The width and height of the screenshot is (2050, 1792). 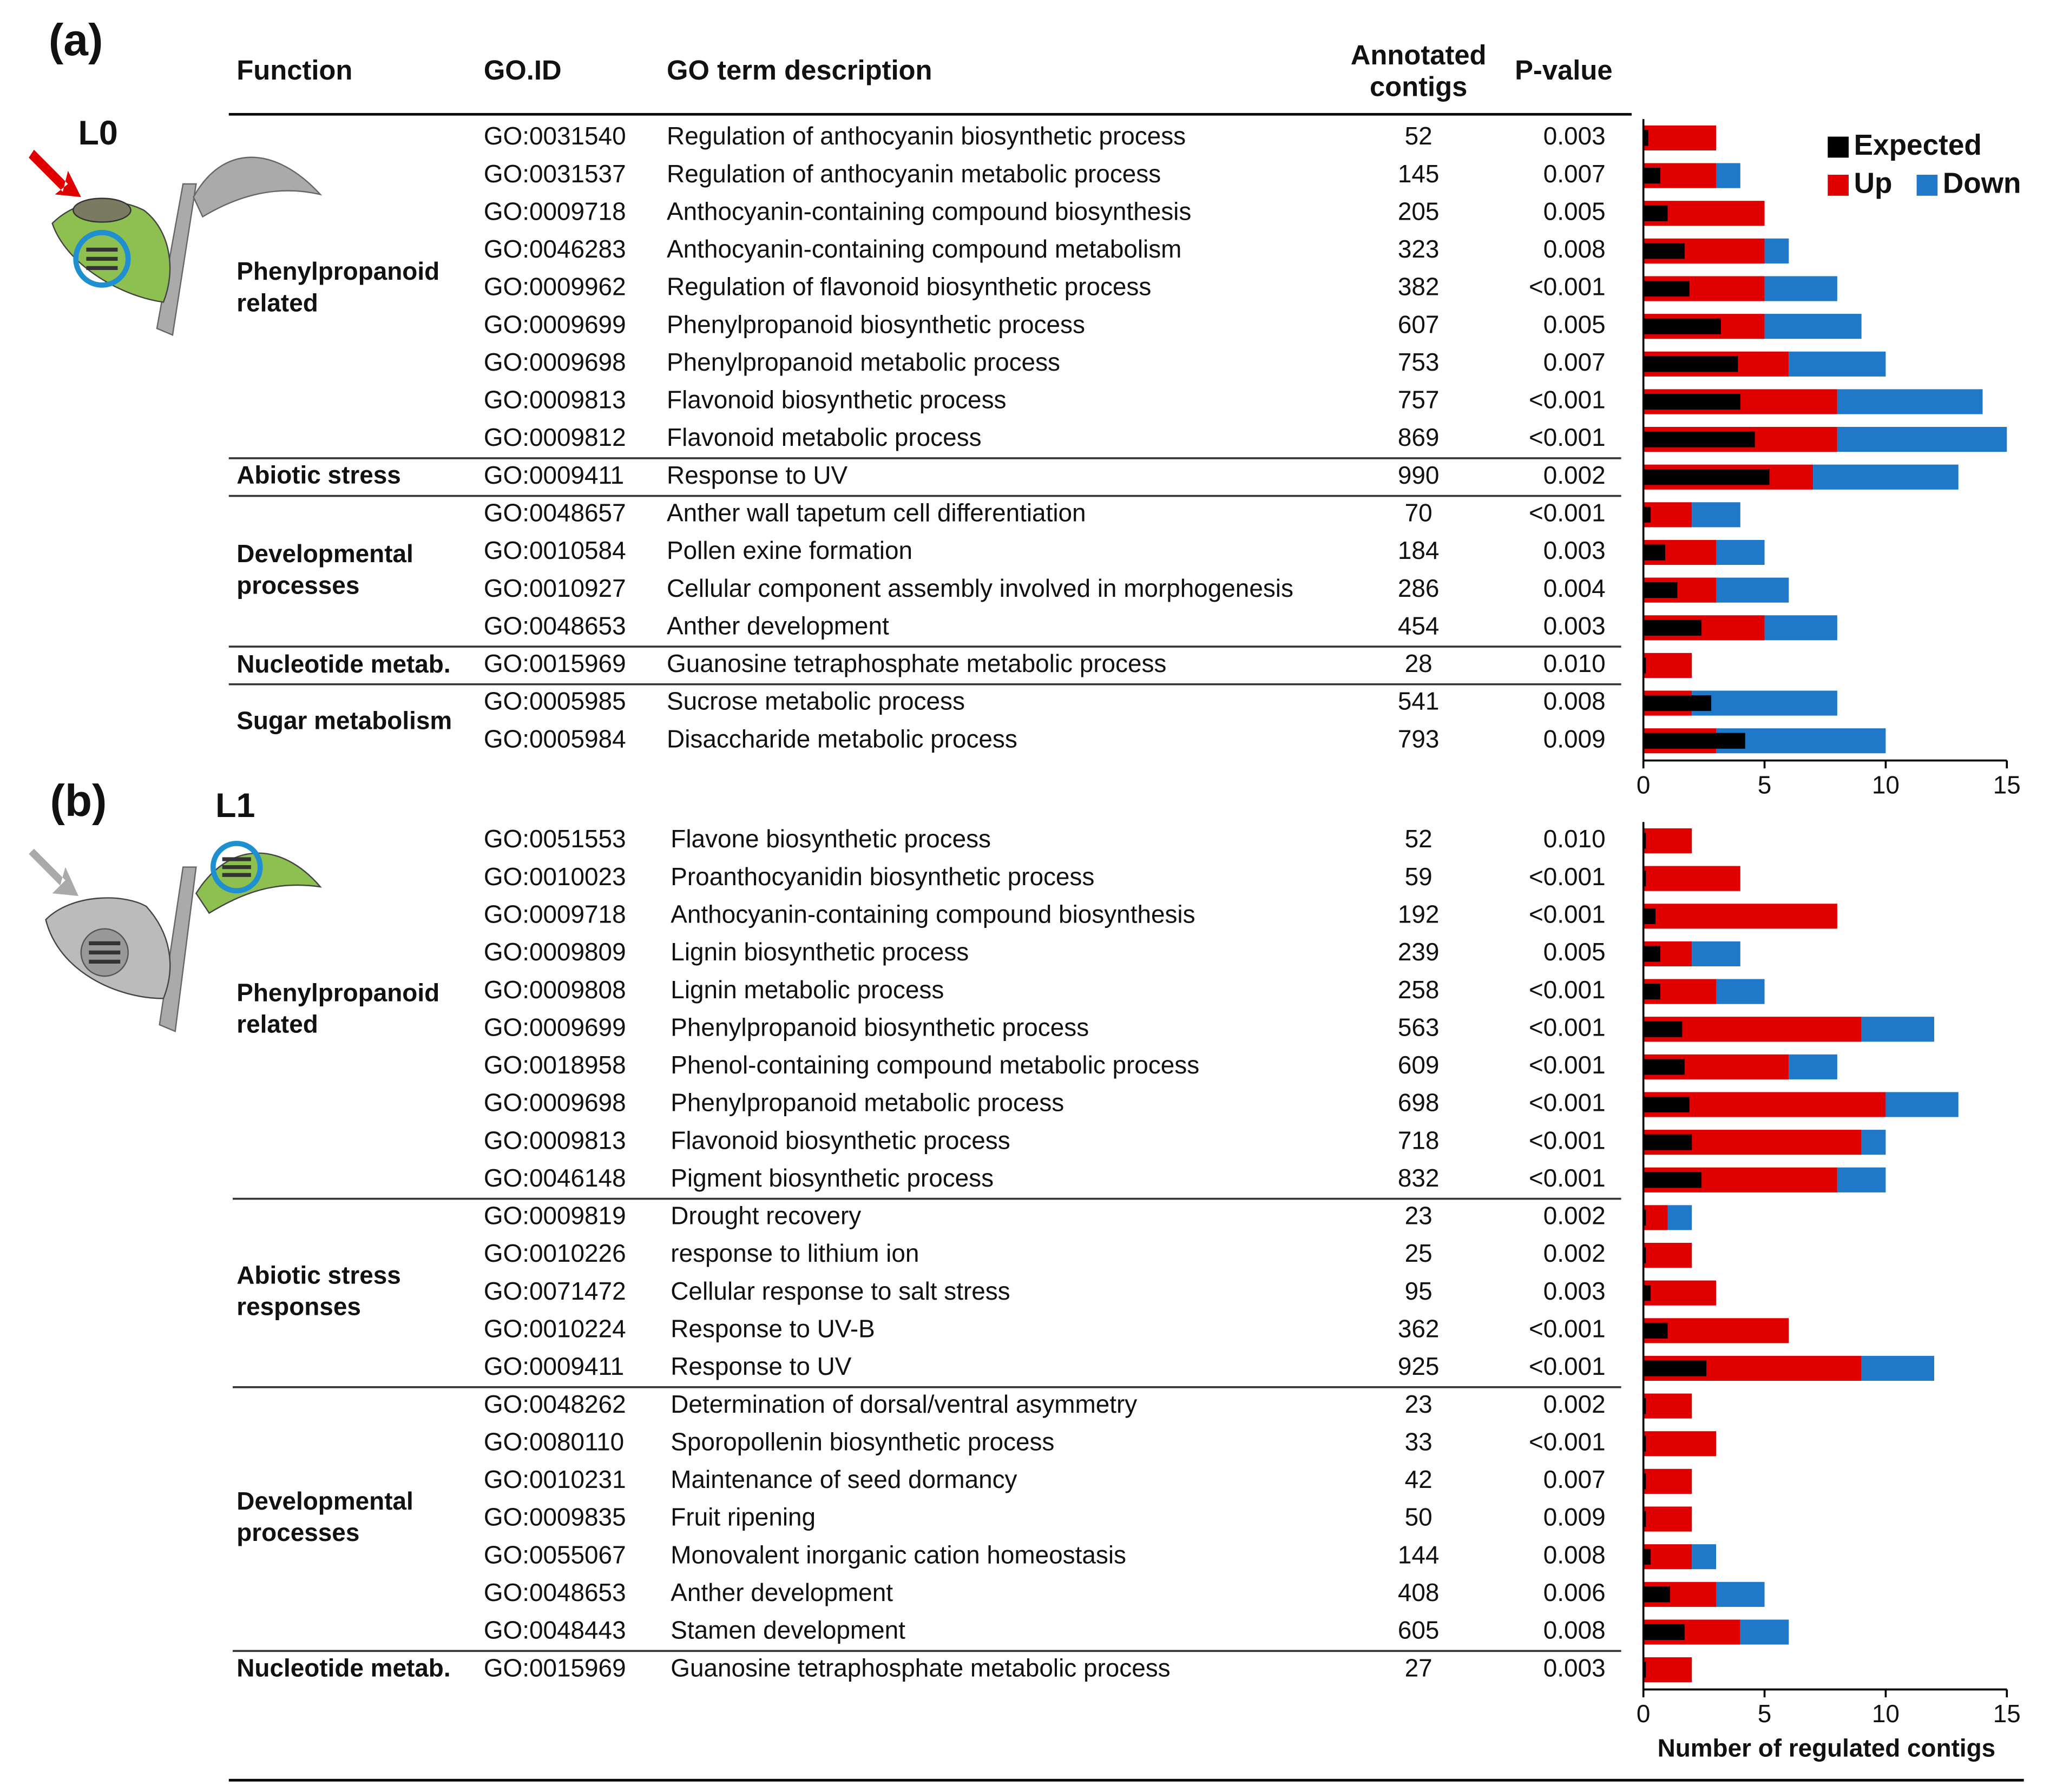 What do you see at coordinates (1886, 784) in the screenshot?
I see `x-tick-label: 10` at bounding box center [1886, 784].